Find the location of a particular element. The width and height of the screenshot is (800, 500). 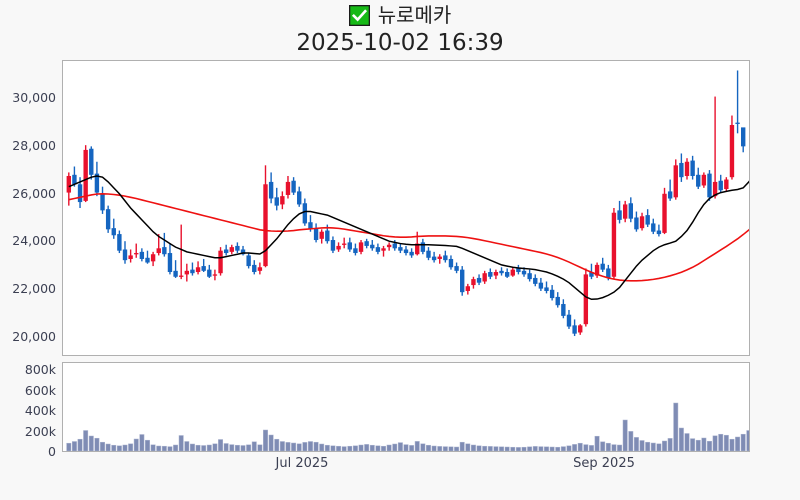

volume-bar-series is located at coordinates (407, 426).